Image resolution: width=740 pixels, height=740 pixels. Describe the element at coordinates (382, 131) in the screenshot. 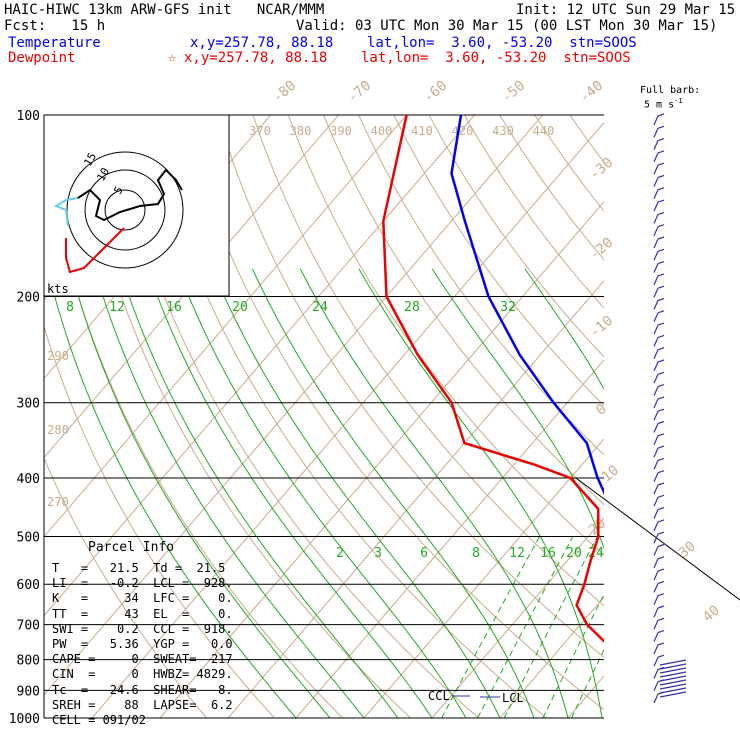

I see `theta-label: 400` at that location.